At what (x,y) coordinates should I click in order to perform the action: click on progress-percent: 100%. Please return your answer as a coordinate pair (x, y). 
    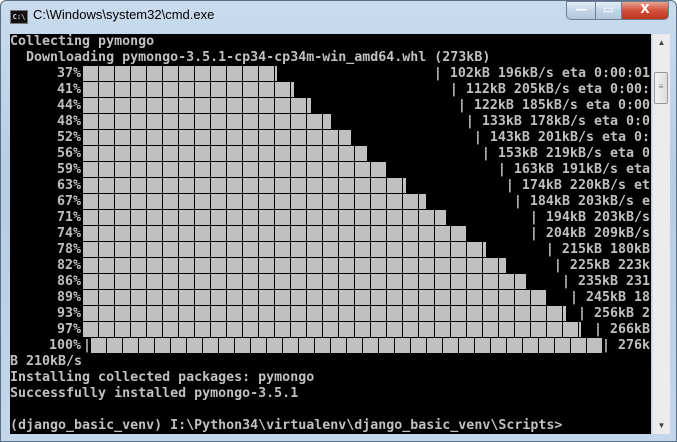
    Looking at the image, I should click on (64, 345).